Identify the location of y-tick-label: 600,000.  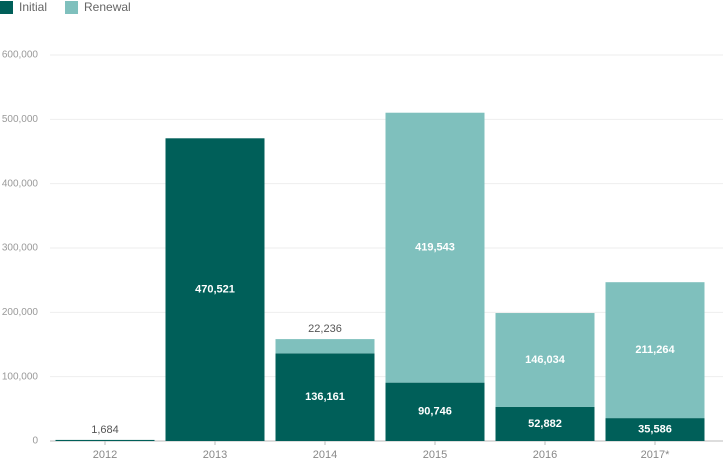
(20, 55).